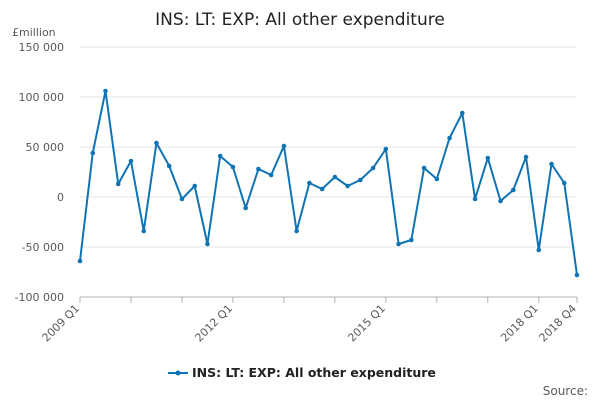 Image resolution: width=600 pixels, height=400 pixels. What do you see at coordinates (39, 297) in the screenshot?
I see `y-tick-label: -100 000` at bounding box center [39, 297].